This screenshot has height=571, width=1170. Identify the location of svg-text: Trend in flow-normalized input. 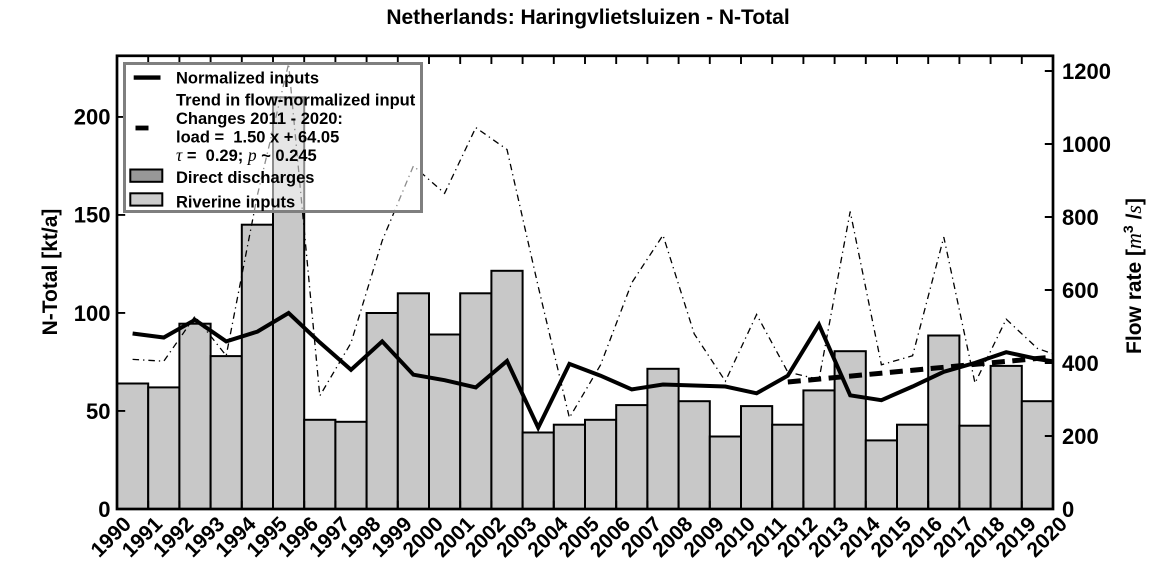
(296, 100).